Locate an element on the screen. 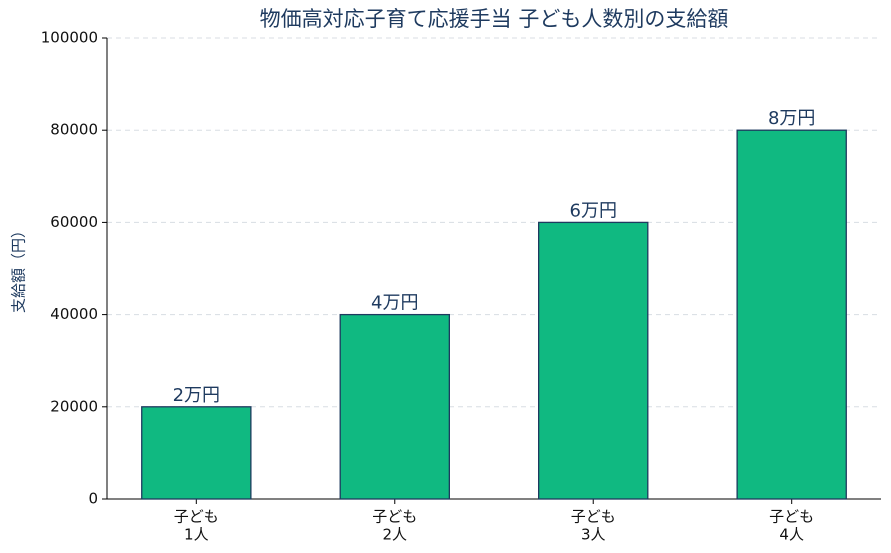 The image size is (891, 553). value-label: 4万円 is located at coordinates (394, 303).